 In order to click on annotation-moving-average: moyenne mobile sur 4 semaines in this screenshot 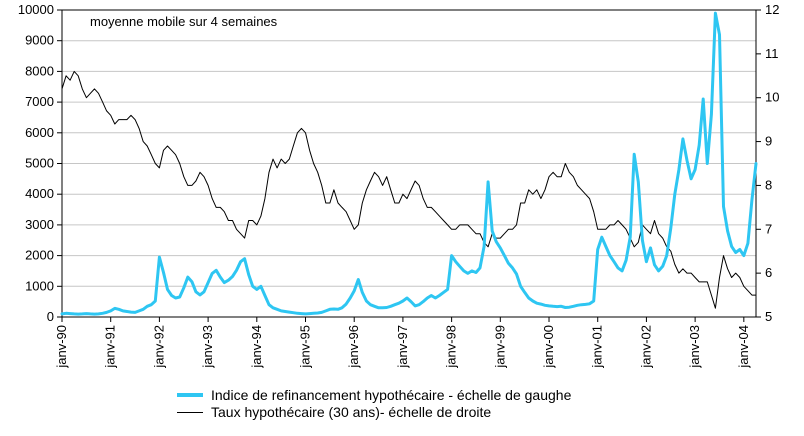, I will do `click(184, 21)`.